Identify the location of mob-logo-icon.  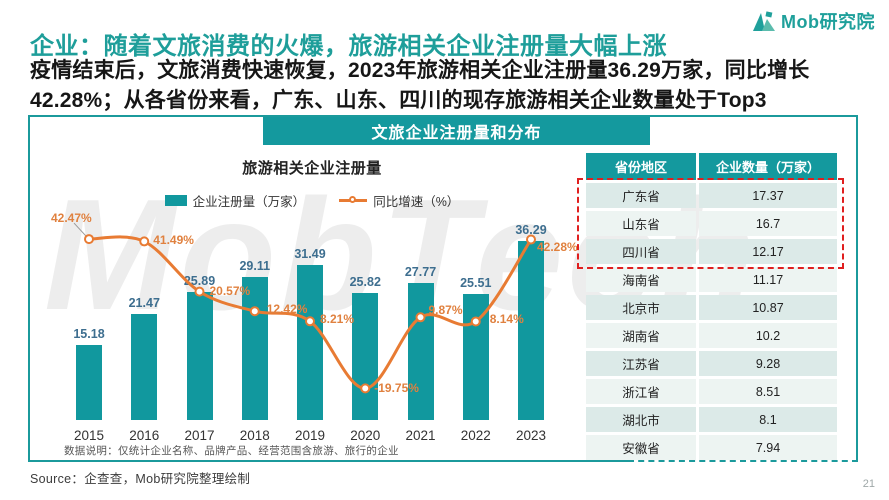
(764, 21).